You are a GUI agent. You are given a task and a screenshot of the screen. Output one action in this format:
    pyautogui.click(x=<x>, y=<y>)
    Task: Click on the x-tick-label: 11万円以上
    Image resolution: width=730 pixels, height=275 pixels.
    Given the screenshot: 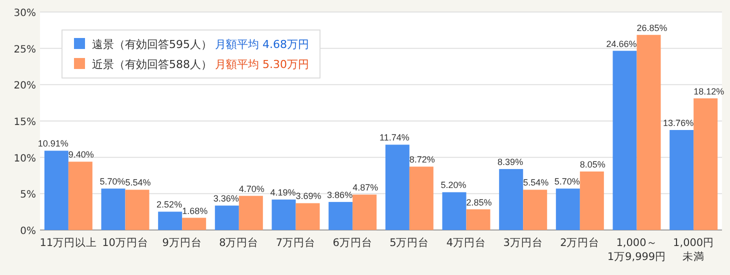 What is the action you would take?
    pyautogui.click(x=69, y=242)
    